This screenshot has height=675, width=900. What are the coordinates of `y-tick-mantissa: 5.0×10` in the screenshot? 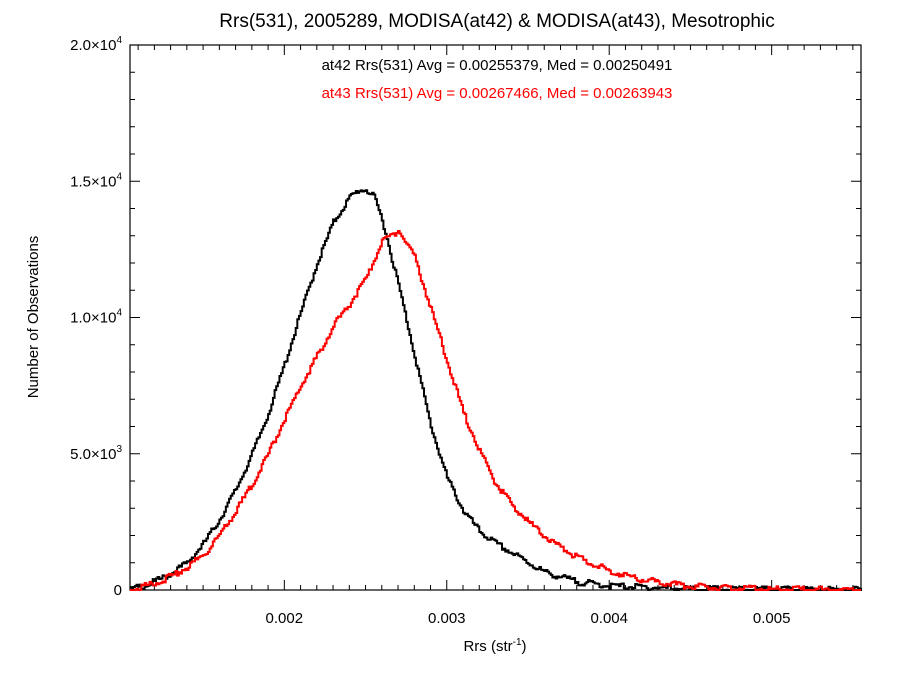 It's located at (93, 454).